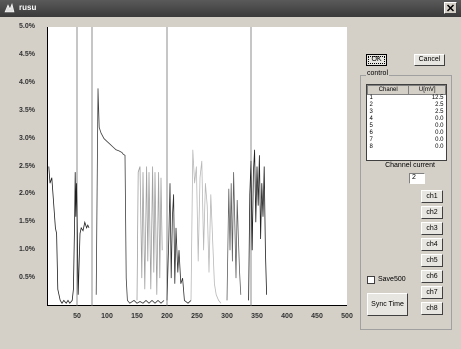 This screenshot has width=461, height=349. I want to click on table-row: 1 12.5, so click(407, 99).